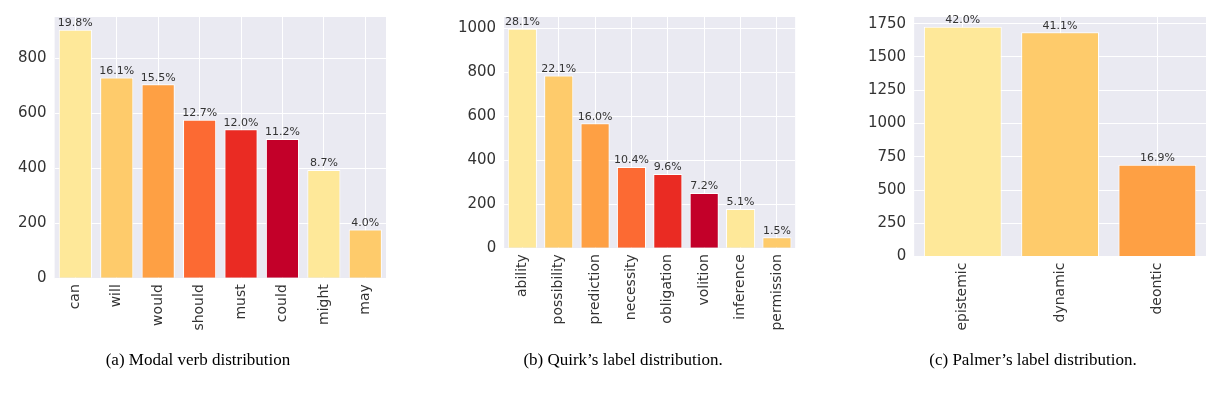 Image resolution: width=1206 pixels, height=401 pixels. What do you see at coordinates (740, 202) in the screenshot?
I see `annotation: 5.1%` at bounding box center [740, 202].